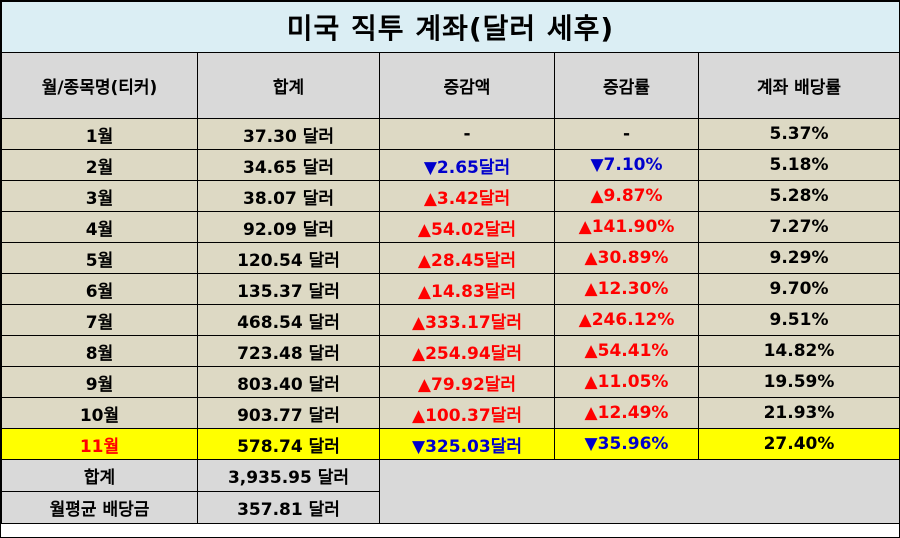  Describe the element at coordinates (288, 444) in the screenshot. I see `total-cell: 578.74 달러` at that location.